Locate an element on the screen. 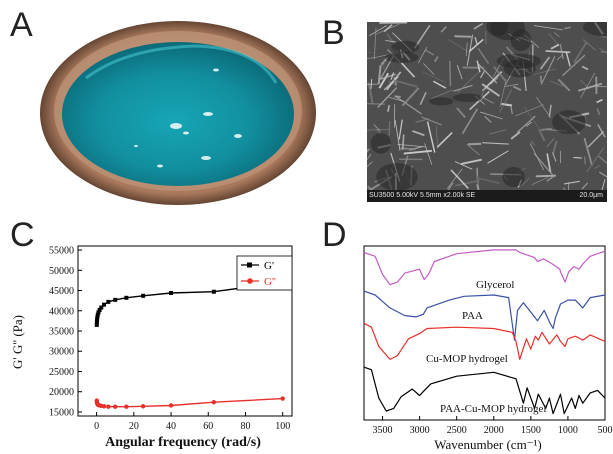  chart-c-xtick-label: 20 is located at coordinates (134, 426).